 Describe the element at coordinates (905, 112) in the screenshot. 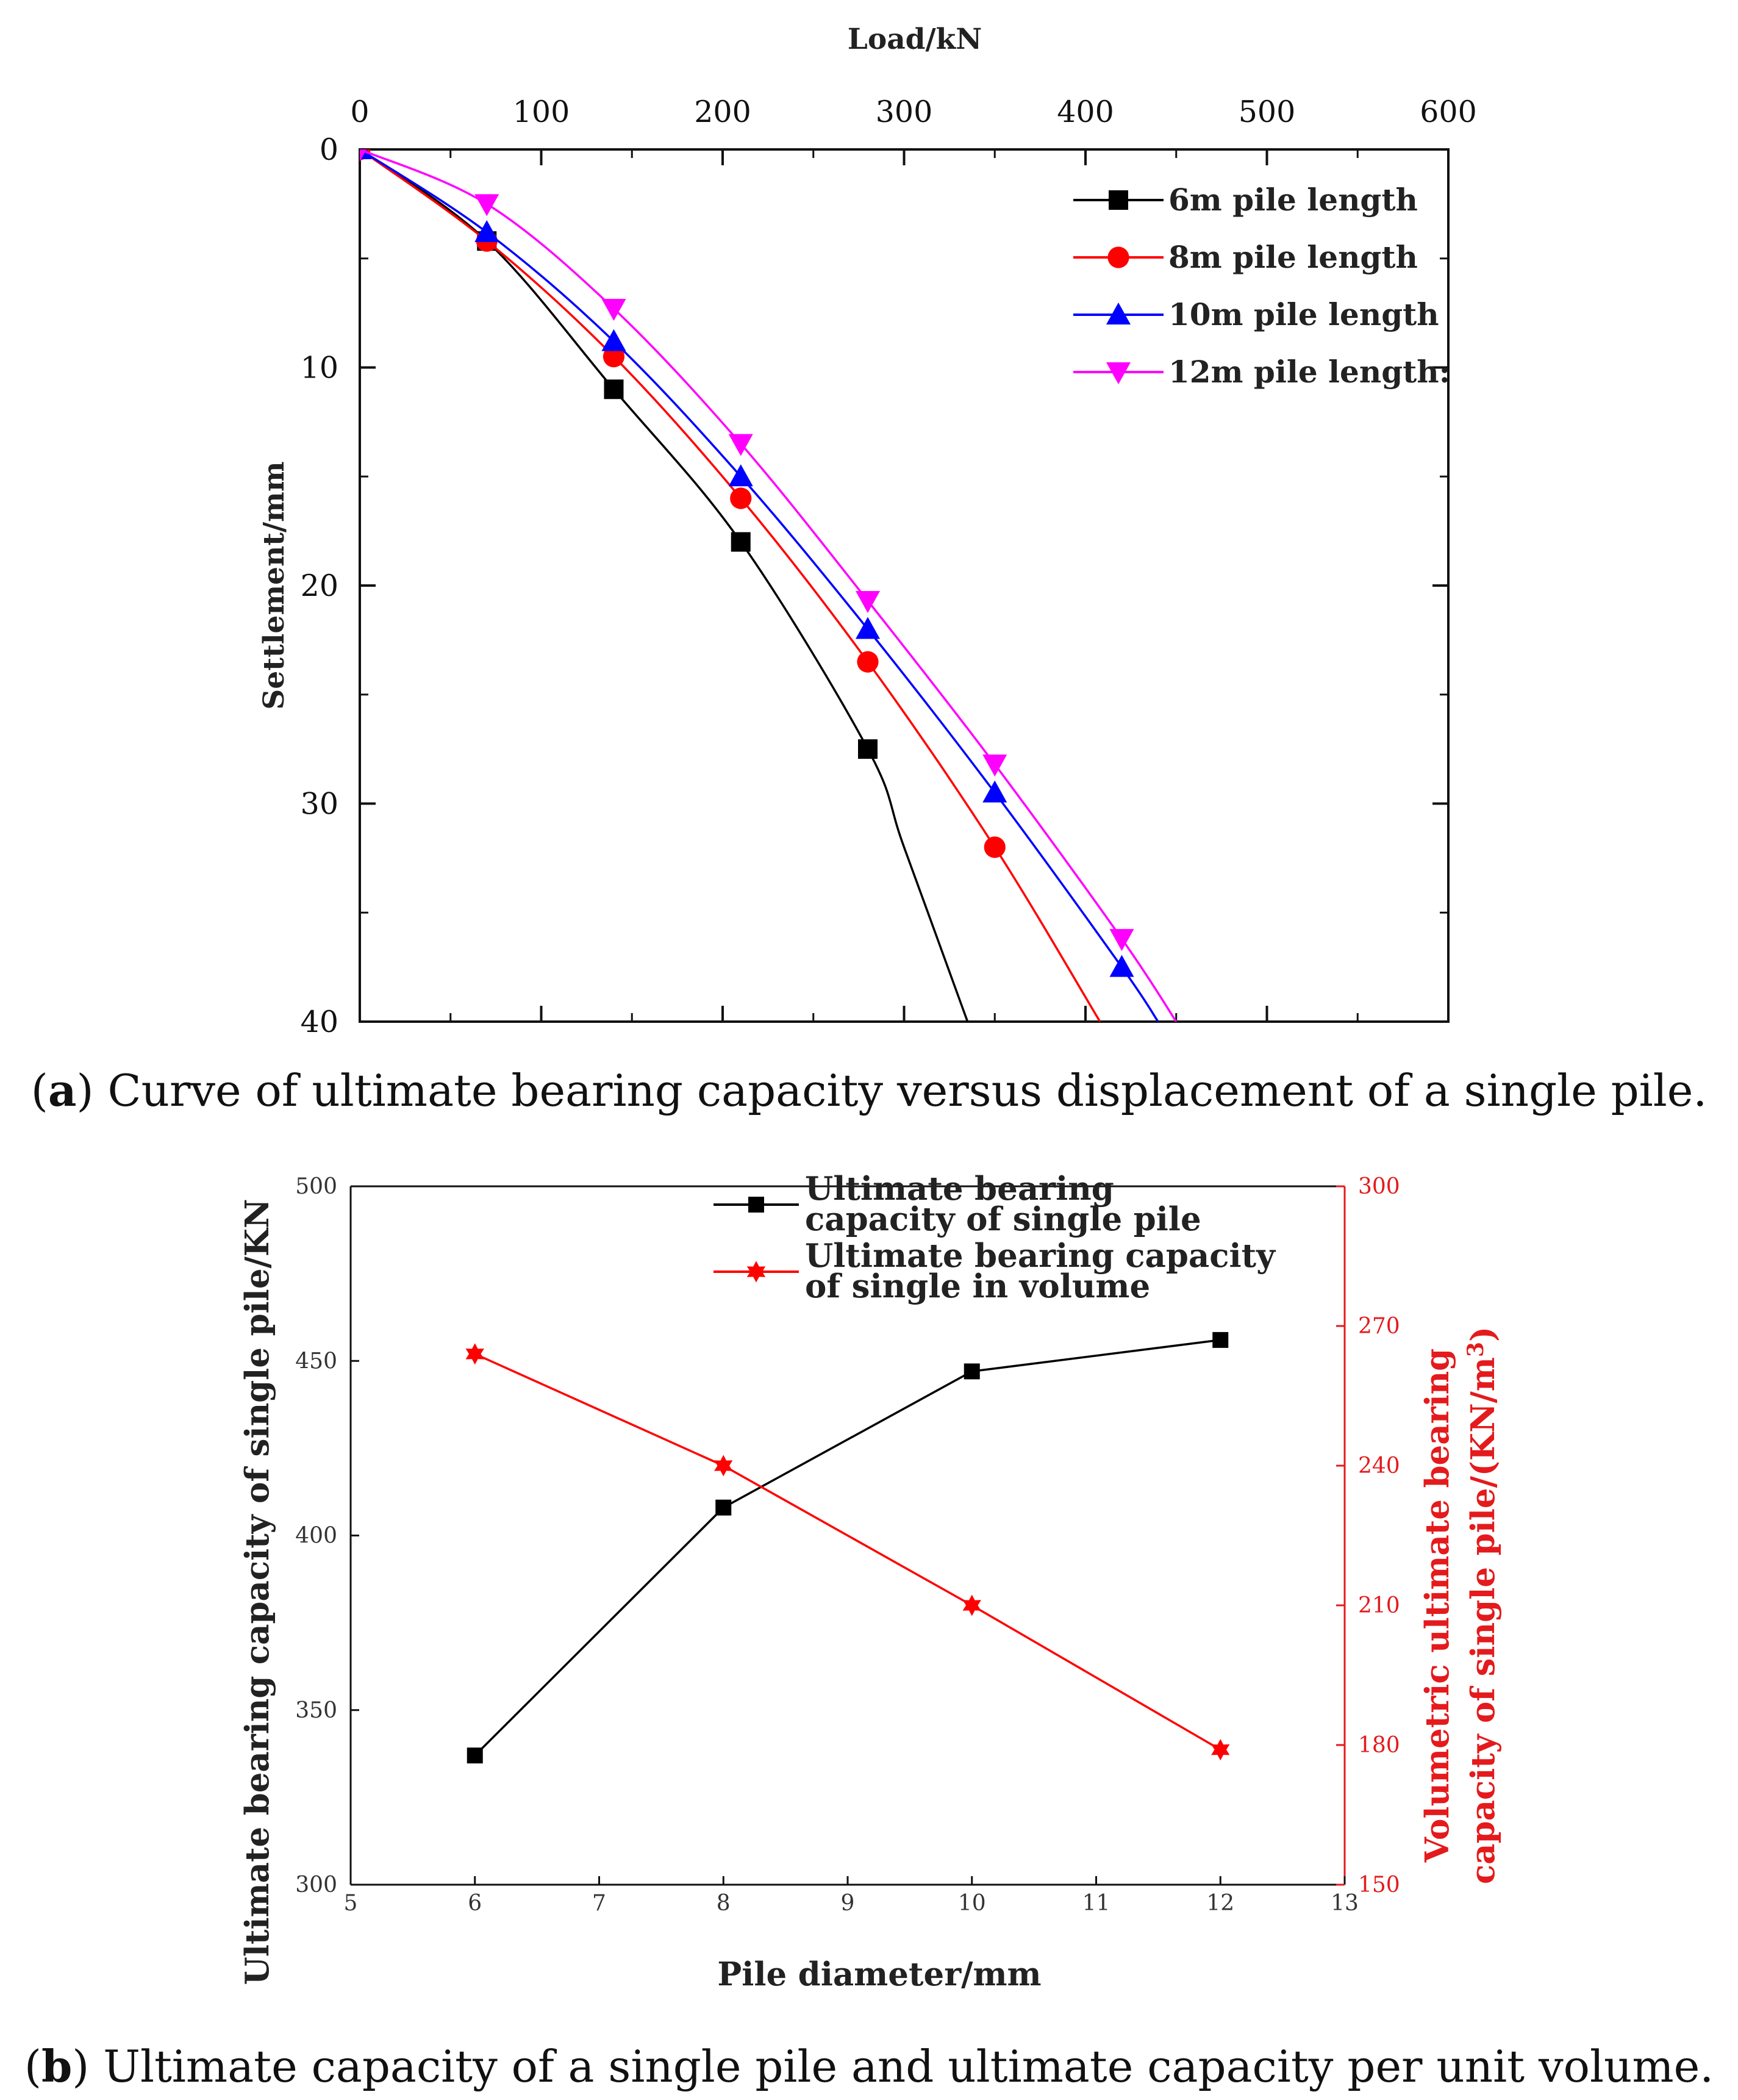

I see `chart-a-x-tick-label: 300` at that location.